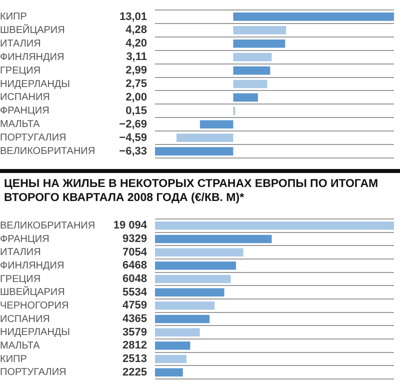 The height and width of the screenshot is (385, 400). What do you see at coordinates (135, 252) in the screenshot?
I see `data-label: 7054` at bounding box center [135, 252].